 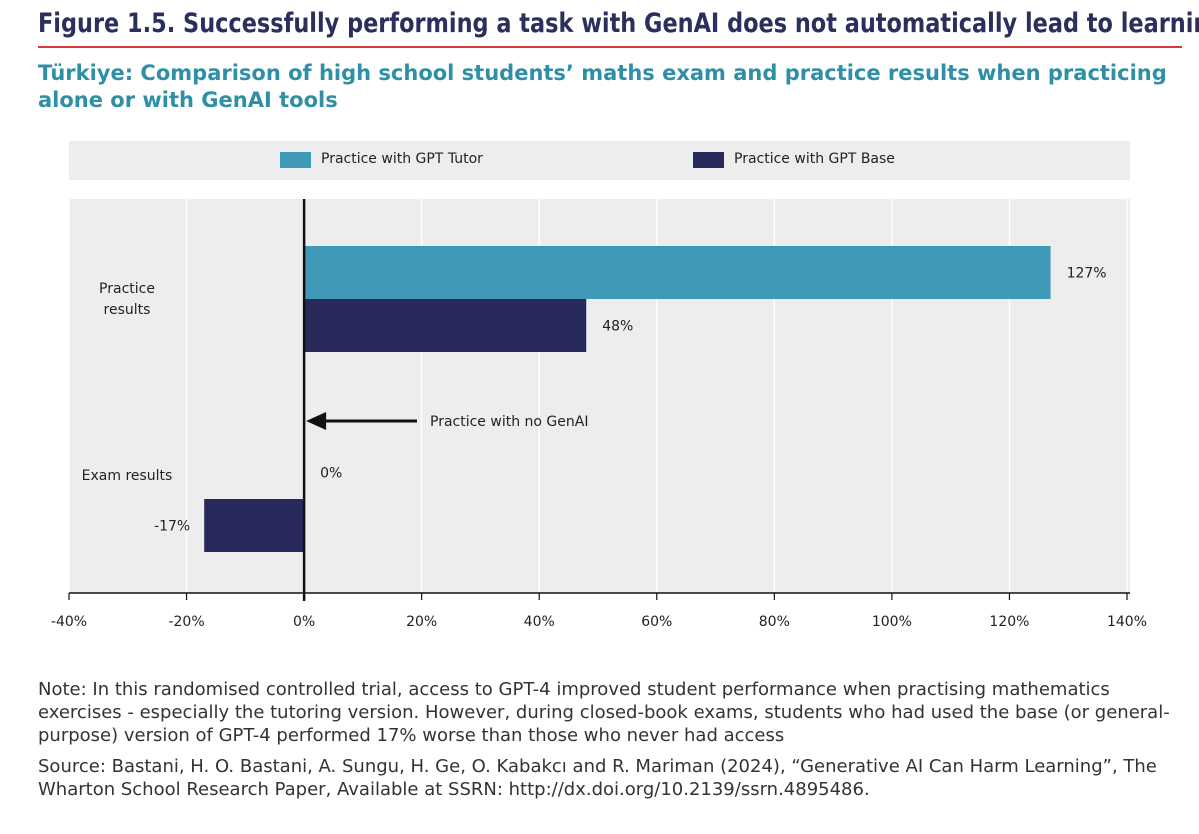 I want to click on data-label-1: 48%, so click(x=617, y=327).